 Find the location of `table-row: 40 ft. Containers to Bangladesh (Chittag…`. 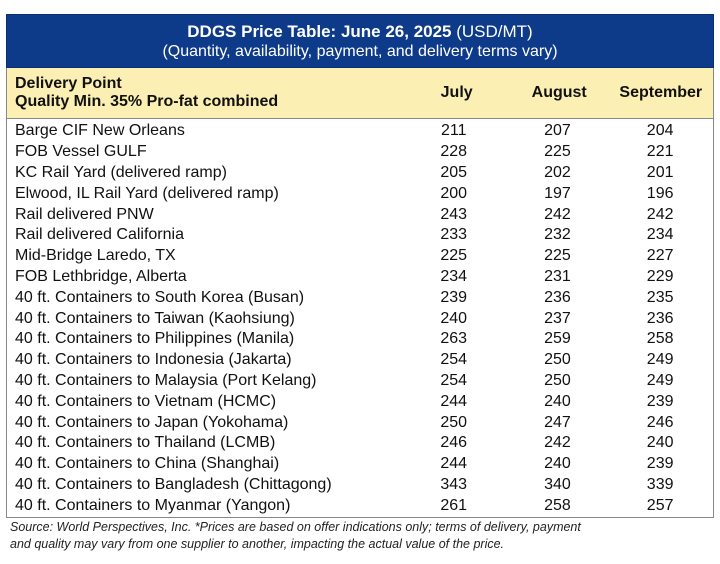

table-row: 40 ft. Containers to Bangladesh (Chittag… is located at coordinates (360, 485).